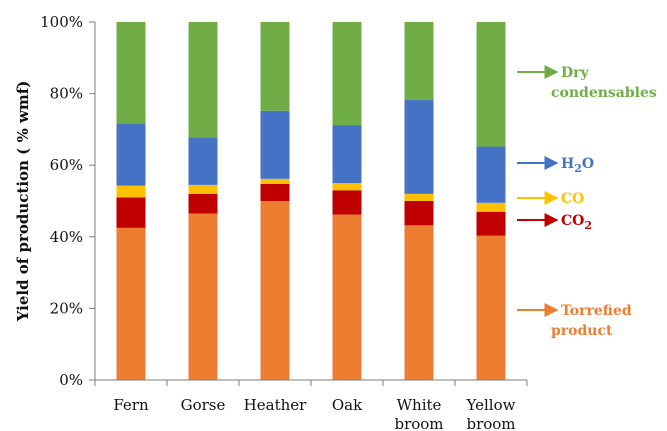 The image size is (667, 431). What do you see at coordinates (347, 405) in the screenshot?
I see `x-category-label: Oak` at bounding box center [347, 405].